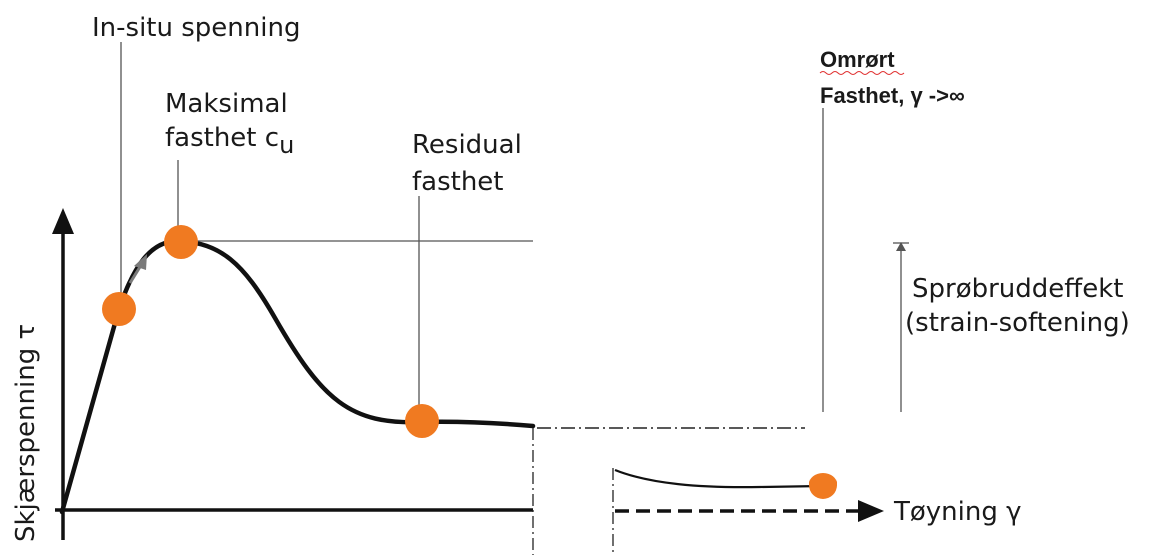 This screenshot has width=1168, height=560. Describe the element at coordinates (181, 242) in the screenshot. I see `peak-marker` at that location.